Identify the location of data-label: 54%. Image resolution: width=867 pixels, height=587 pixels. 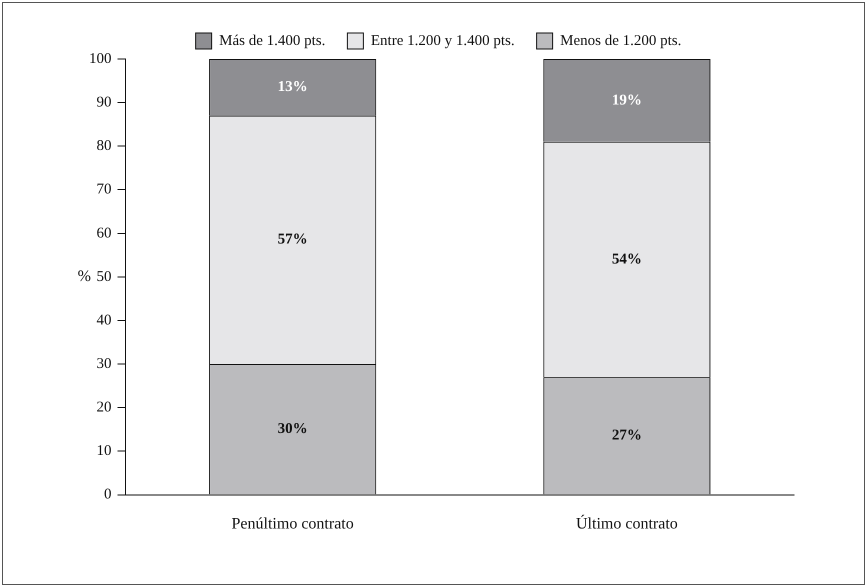
(627, 259).